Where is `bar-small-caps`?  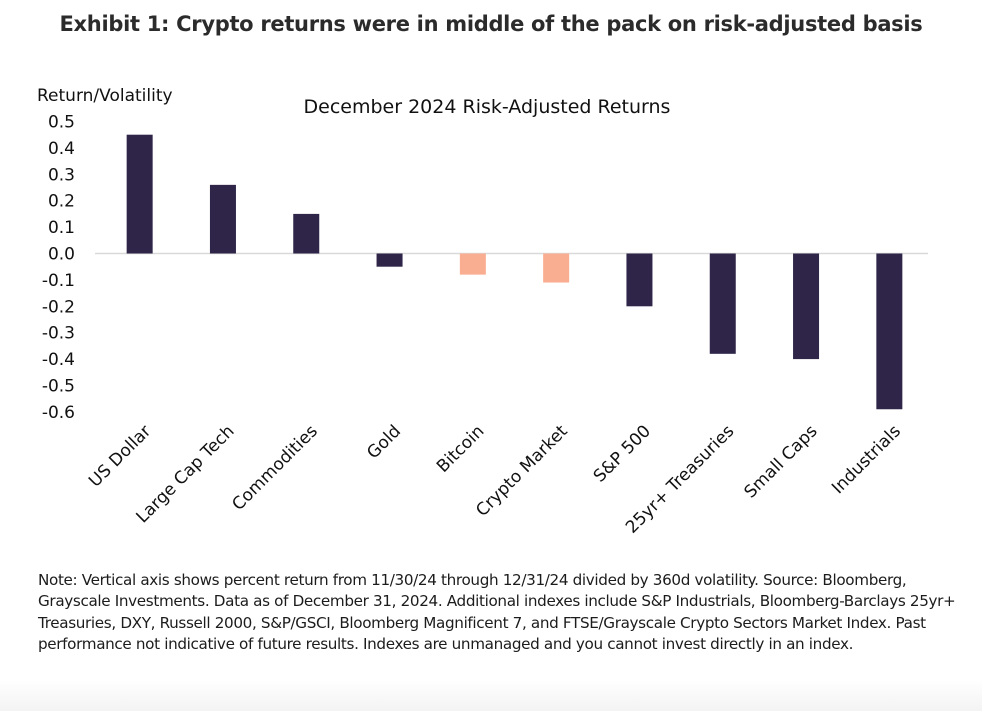 bar-small-caps is located at coordinates (806, 306).